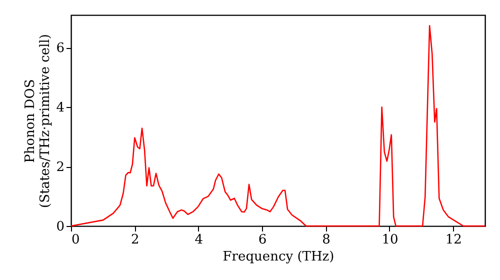  What do you see at coordinates (390, 240) in the screenshot?
I see `x-tick-label: 10` at bounding box center [390, 240].